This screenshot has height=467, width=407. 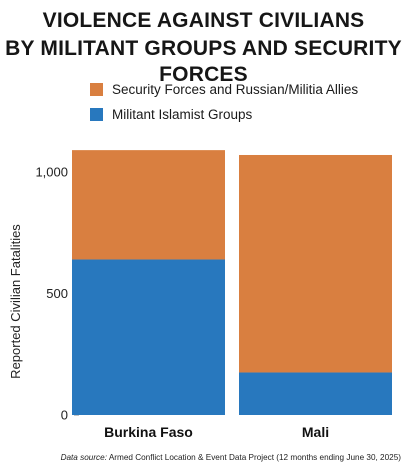 What do you see at coordinates (15, 301) in the screenshot?
I see `y-axis-label: Reported Civilian Fatalities` at bounding box center [15, 301].